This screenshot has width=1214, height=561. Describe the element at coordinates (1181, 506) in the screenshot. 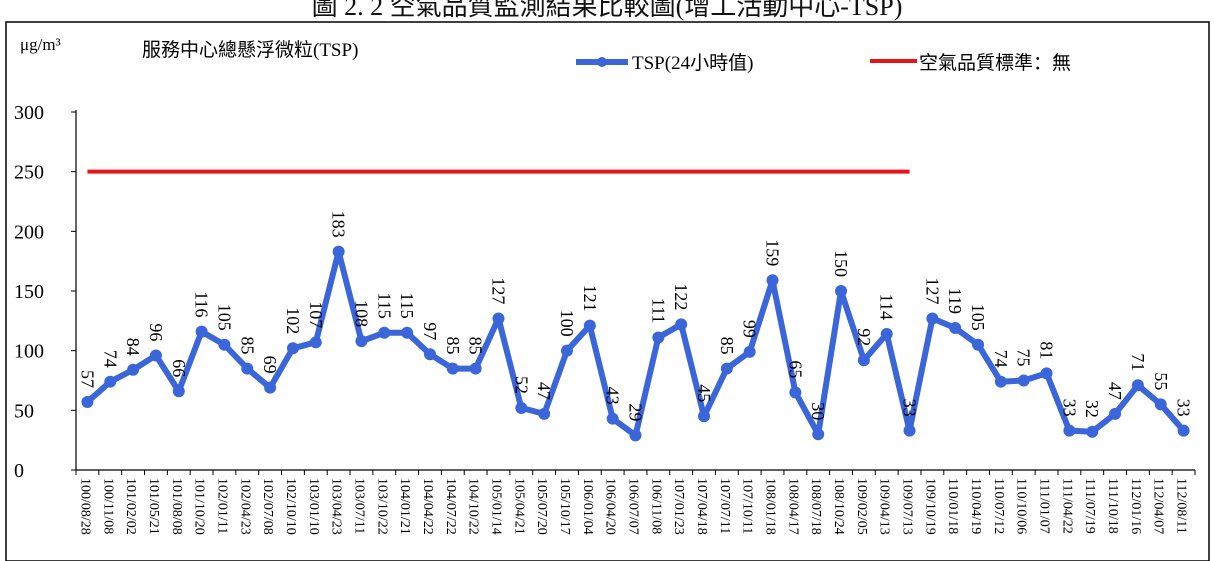

I see `x-tick-label: 112/08/11` at that location.